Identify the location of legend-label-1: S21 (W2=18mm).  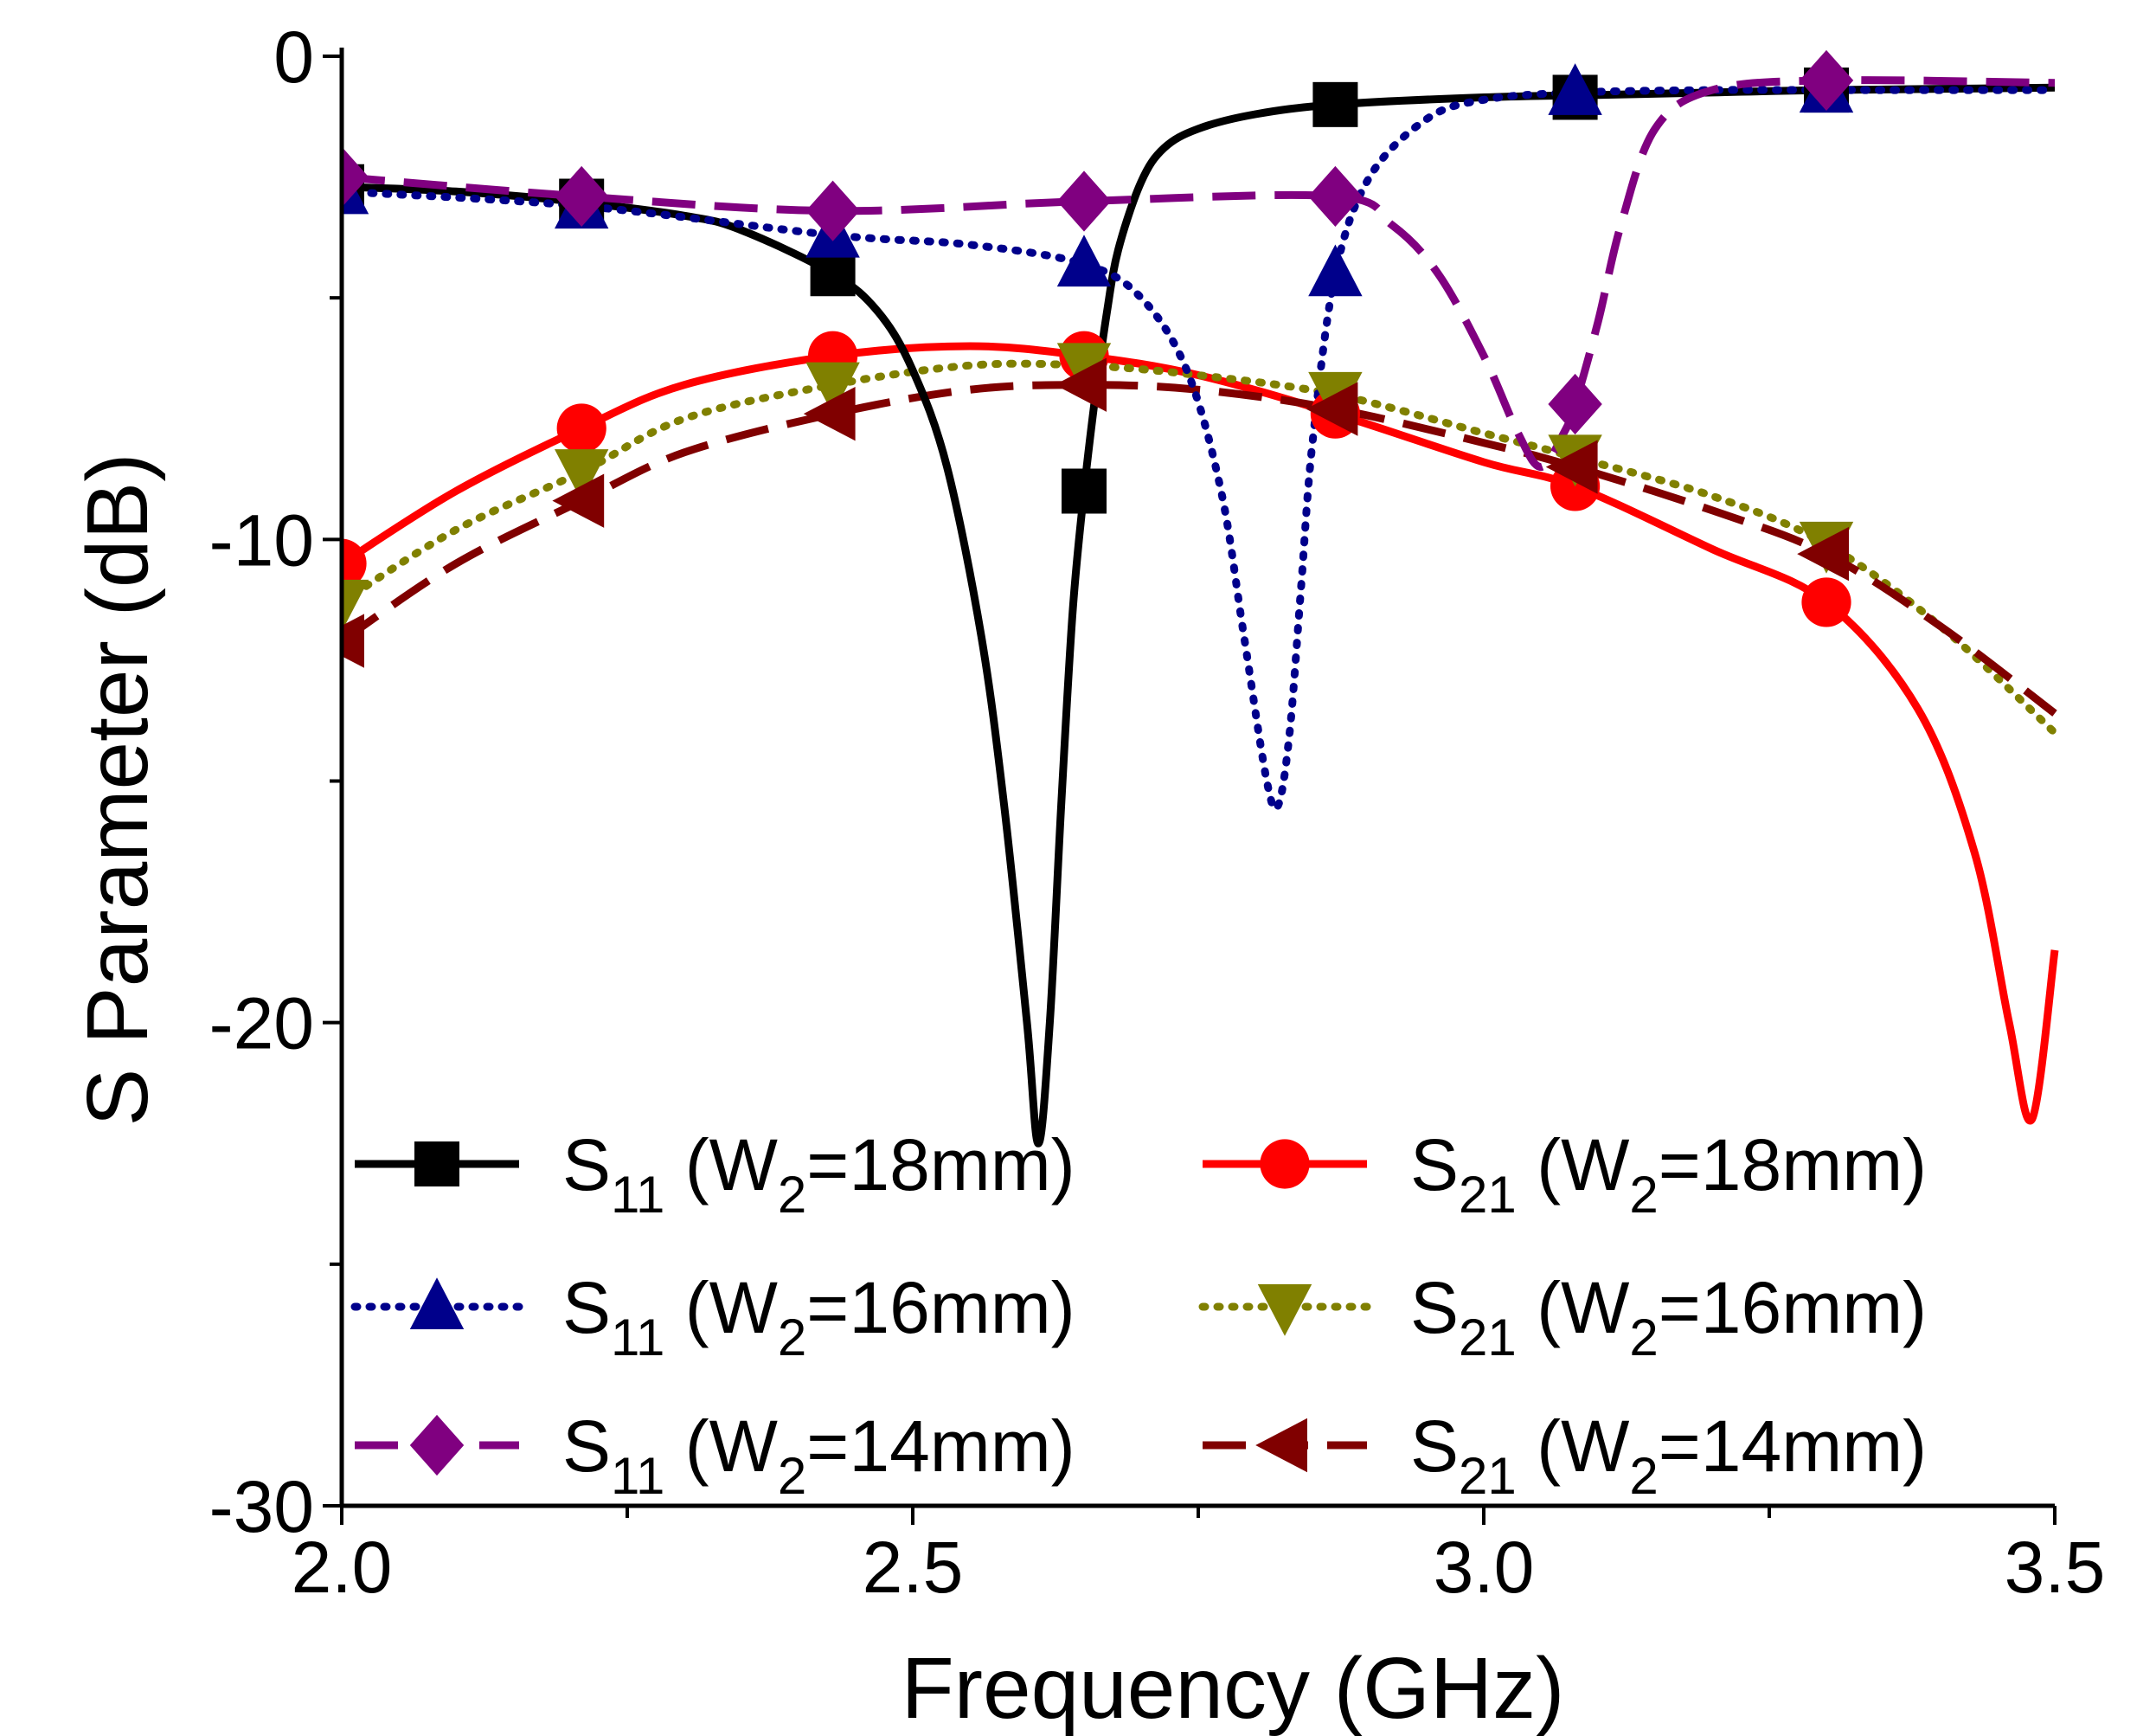
(1669, 1174).